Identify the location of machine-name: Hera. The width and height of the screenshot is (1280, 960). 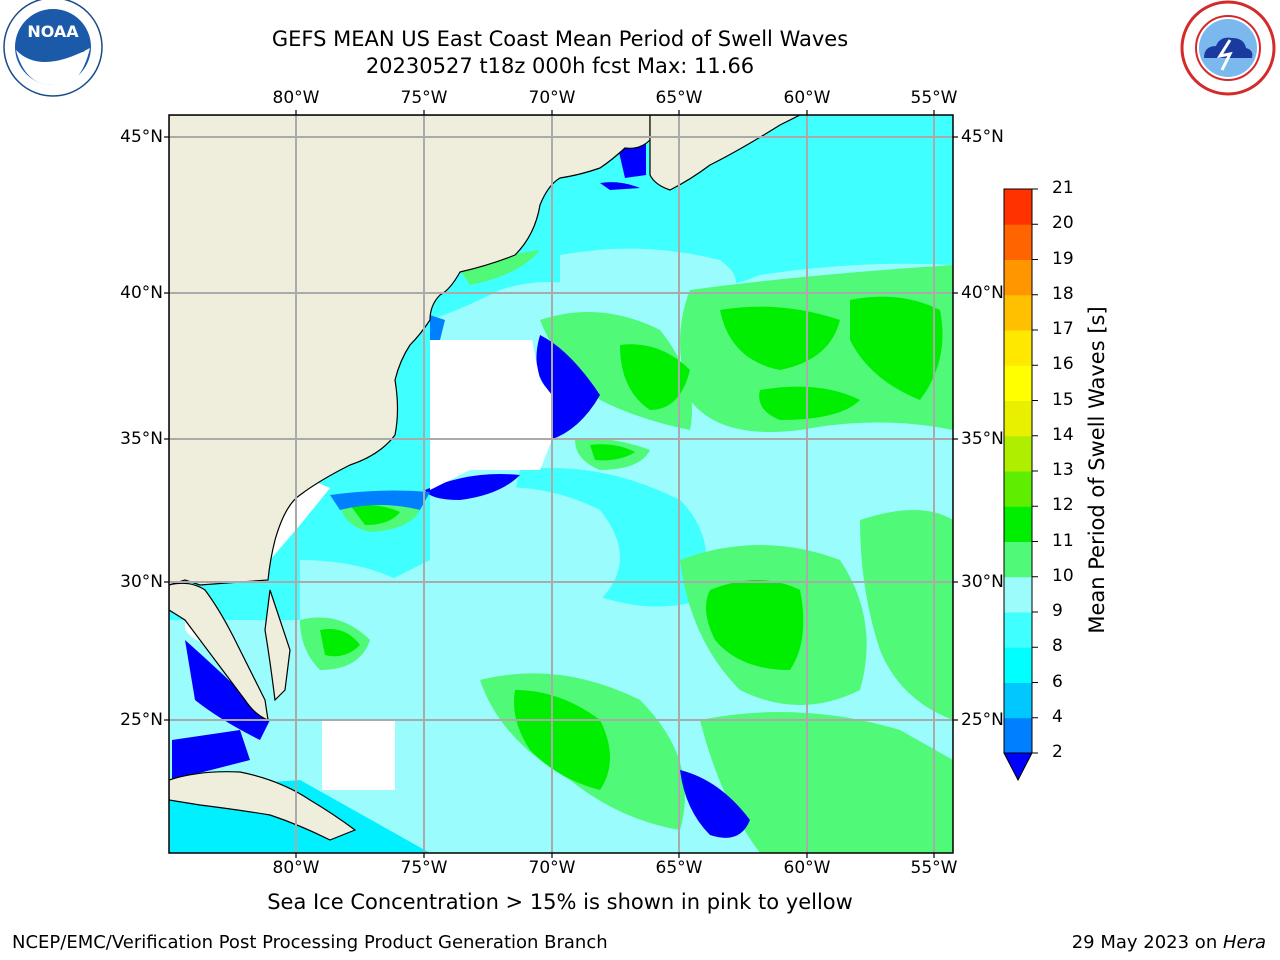
(1244, 942).